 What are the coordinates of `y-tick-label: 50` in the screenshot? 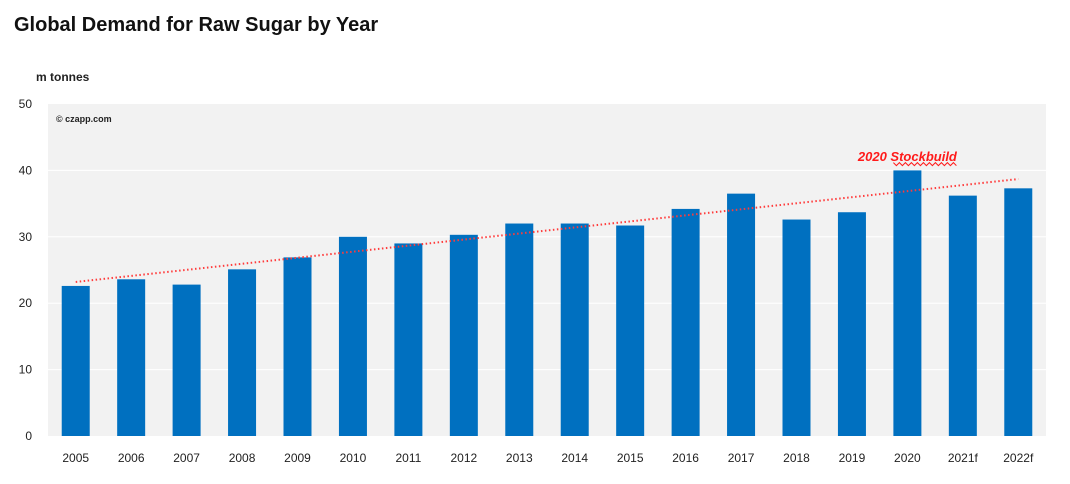 It's located at (26, 104).